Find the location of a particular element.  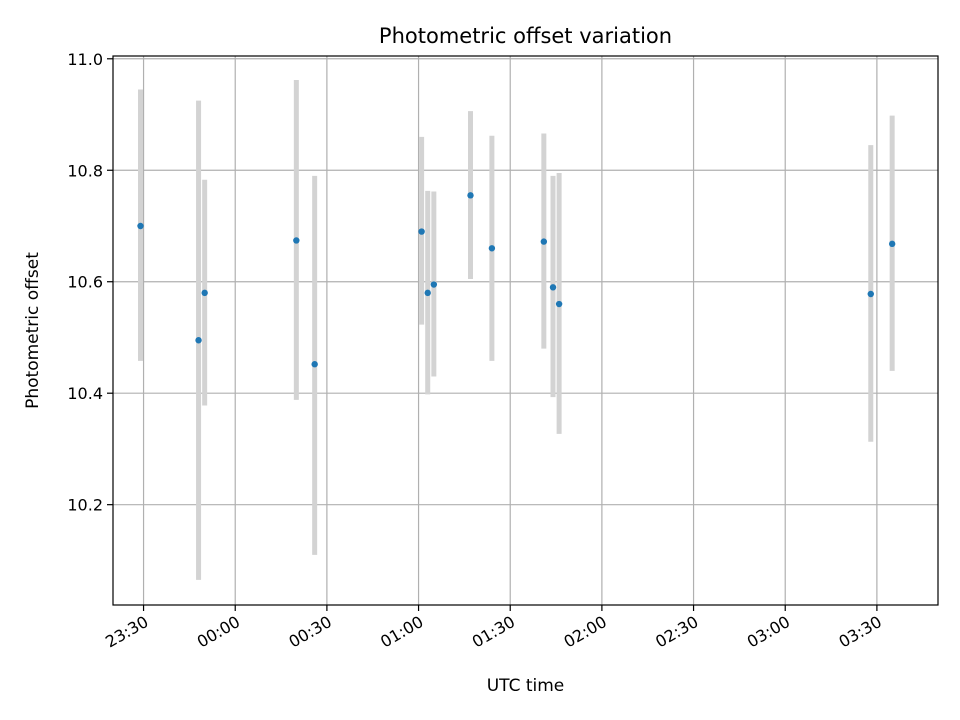

y-tick-label: 11.0 is located at coordinates (85, 59).